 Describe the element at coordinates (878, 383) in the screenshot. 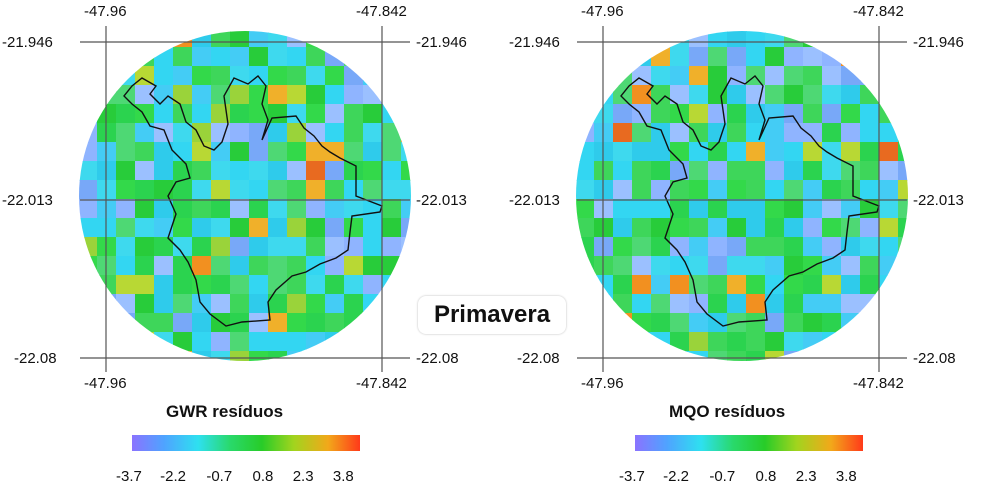

I see `lon-label-bottom-right: -47.842` at that location.